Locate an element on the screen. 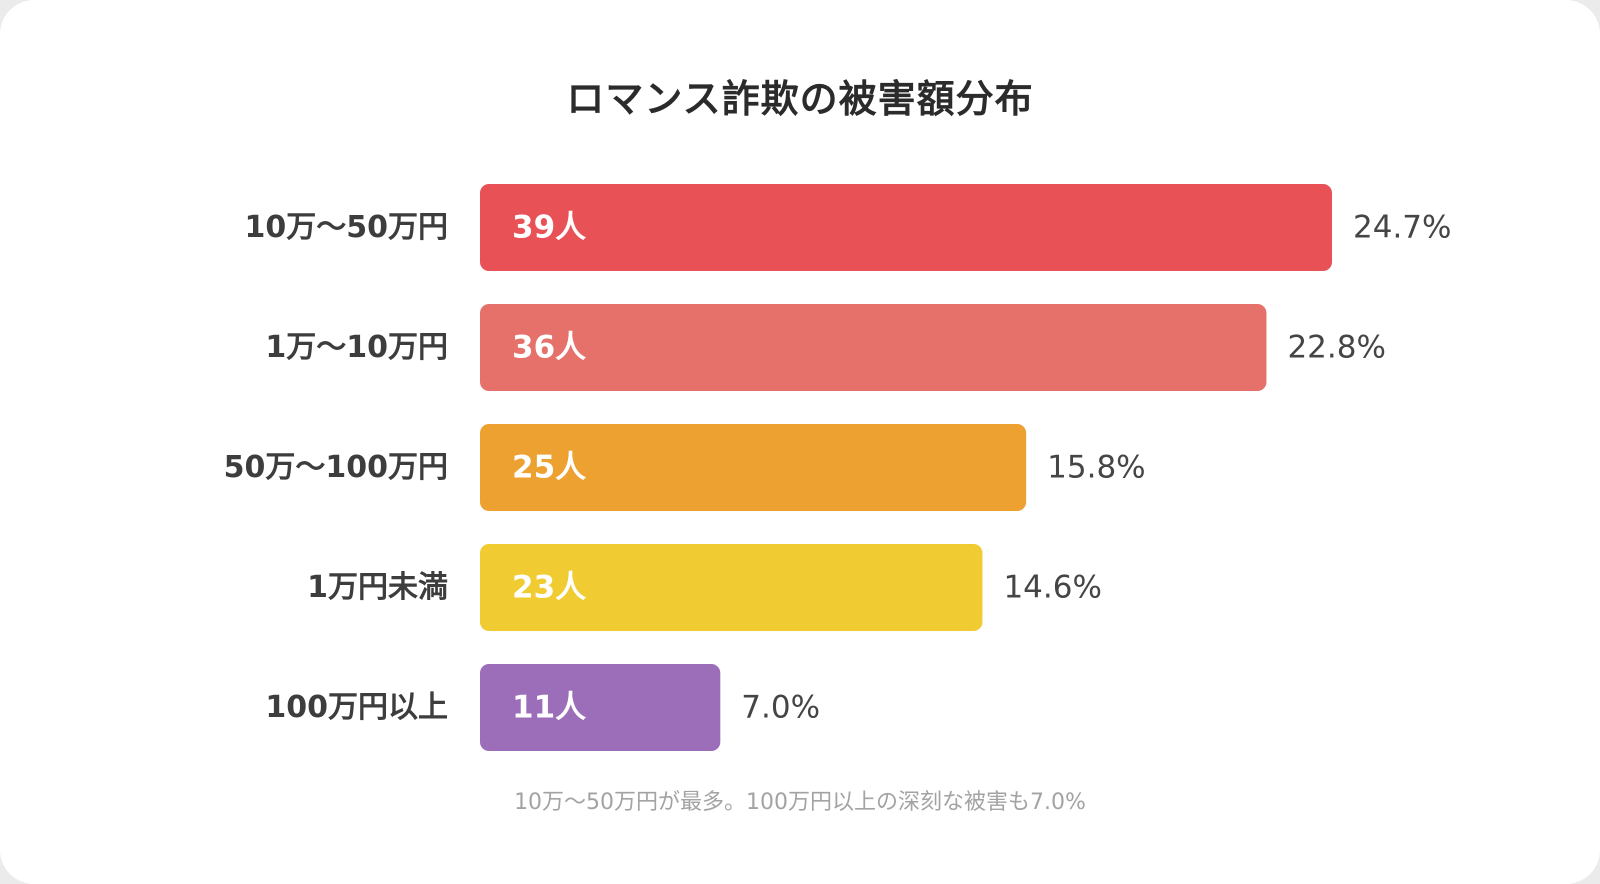 The width and height of the screenshot is (1600, 884). bar-percent-label: 15.8% is located at coordinates (1096, 468).